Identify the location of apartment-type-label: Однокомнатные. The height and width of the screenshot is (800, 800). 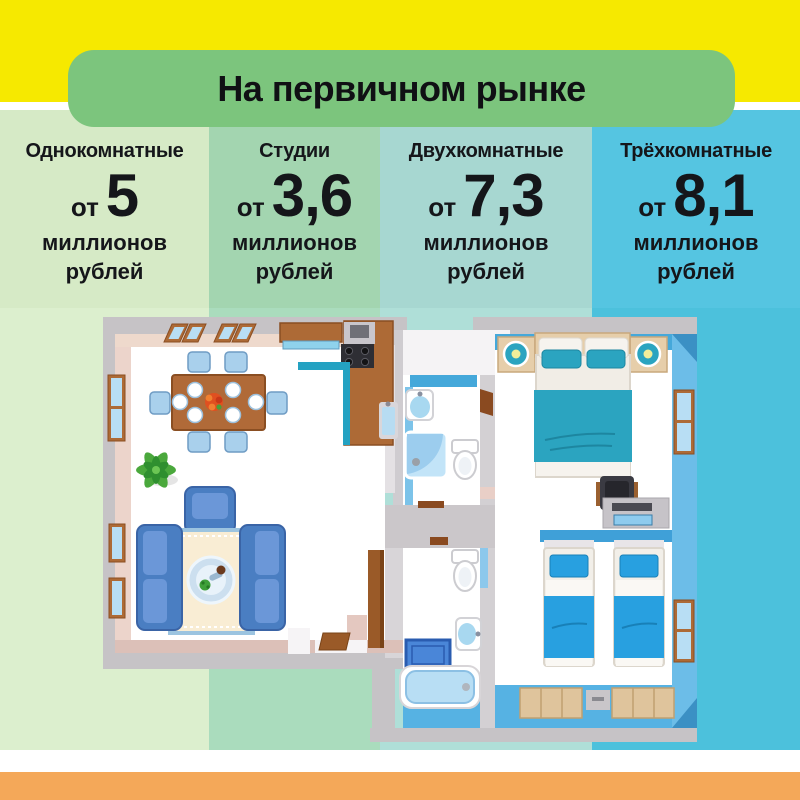
(104, 151).